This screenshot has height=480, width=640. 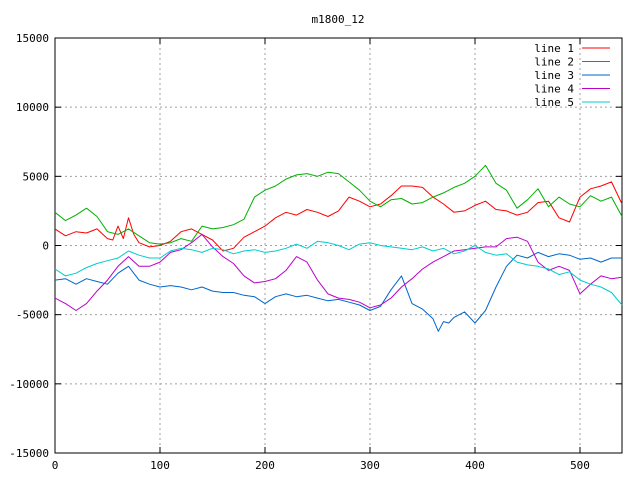 I want to click on y-tick-label: 10000, so click(x=32, y=107).